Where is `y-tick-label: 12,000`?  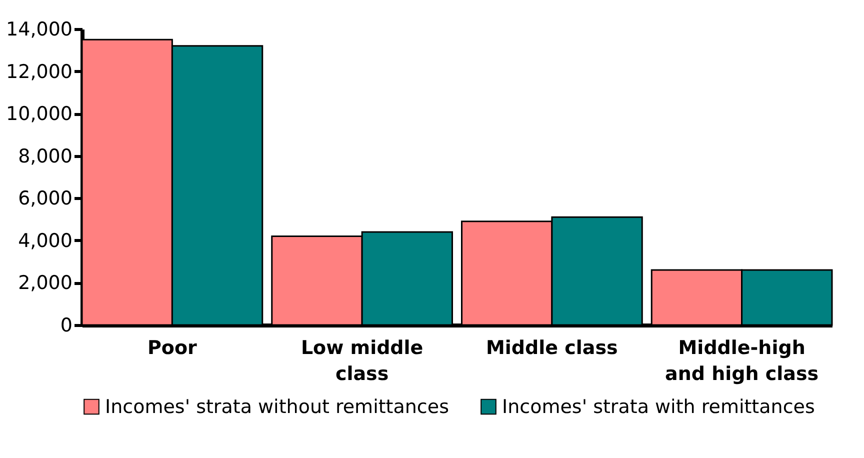 y-tick-label: 12,000 is located at coordinates (39, 71).